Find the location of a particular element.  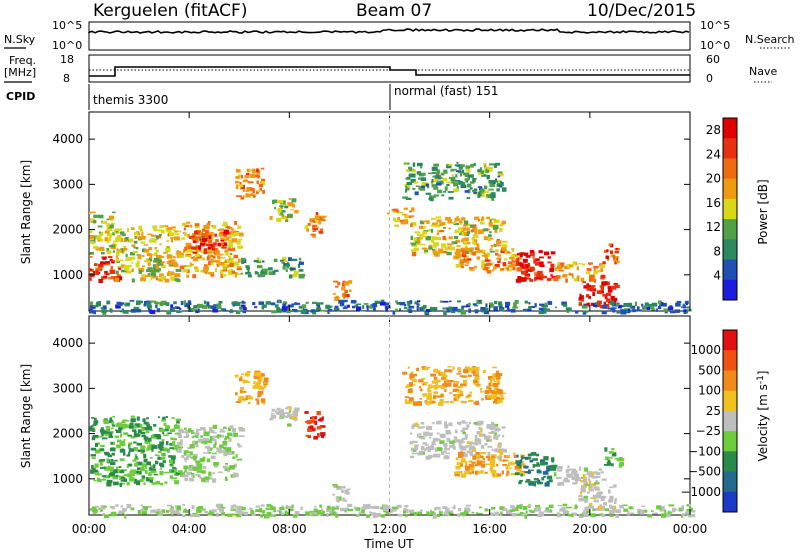

y-tick-label: 2000 is located at coordinates (67, 230).